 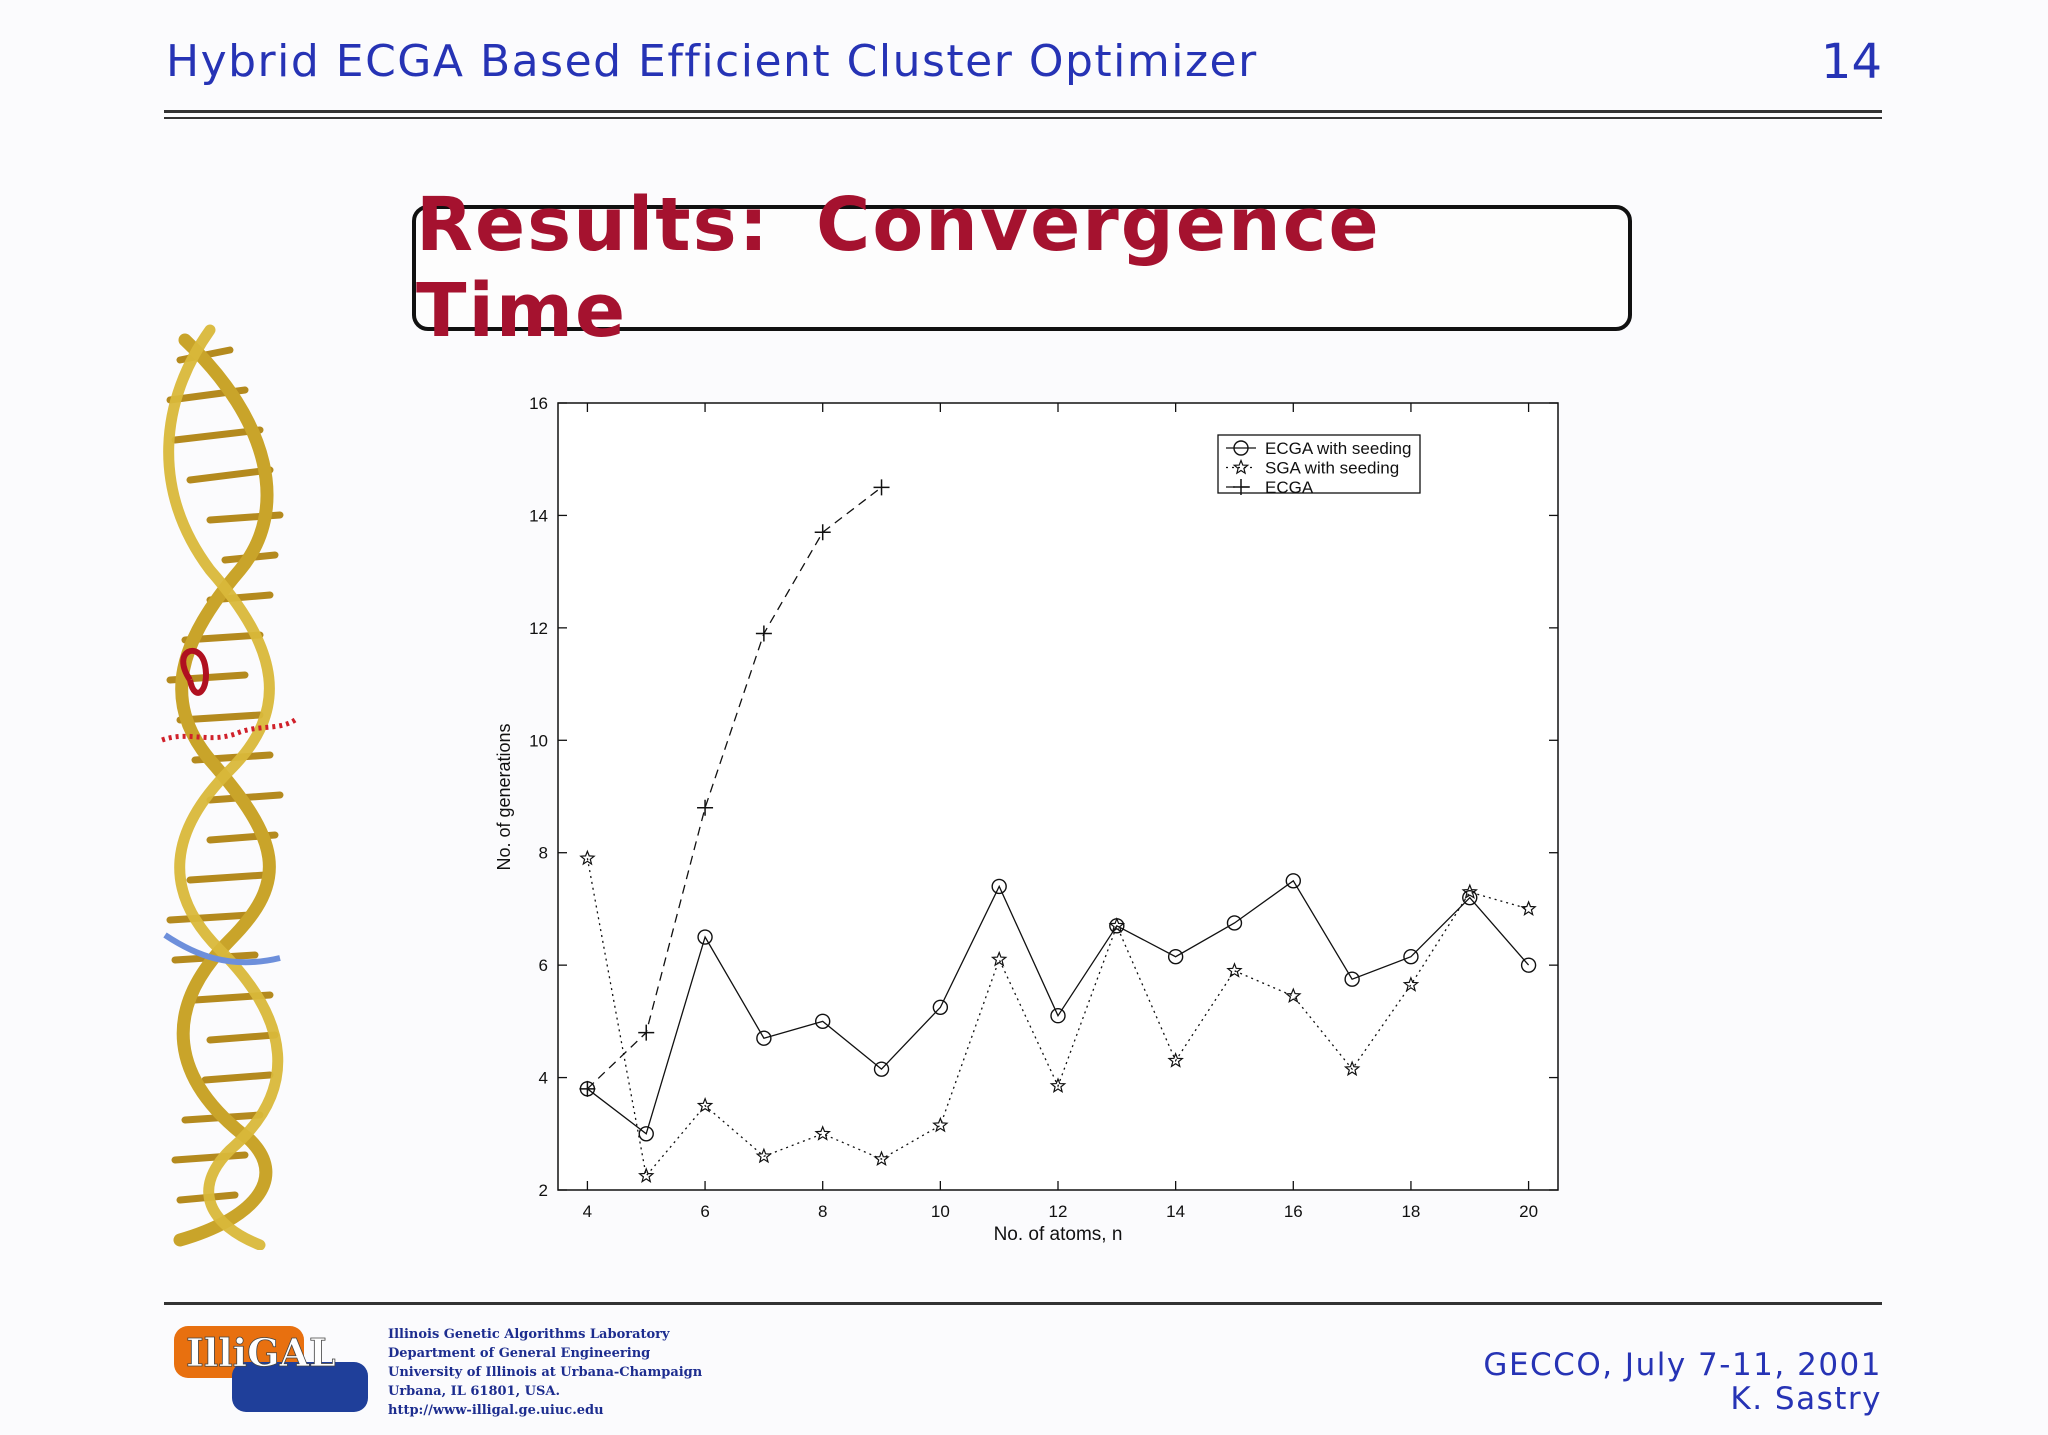 What do you see at coordinates (224, 790) in the screenshot?
I see `dna-strand-a` at bounding box center [224, 790].